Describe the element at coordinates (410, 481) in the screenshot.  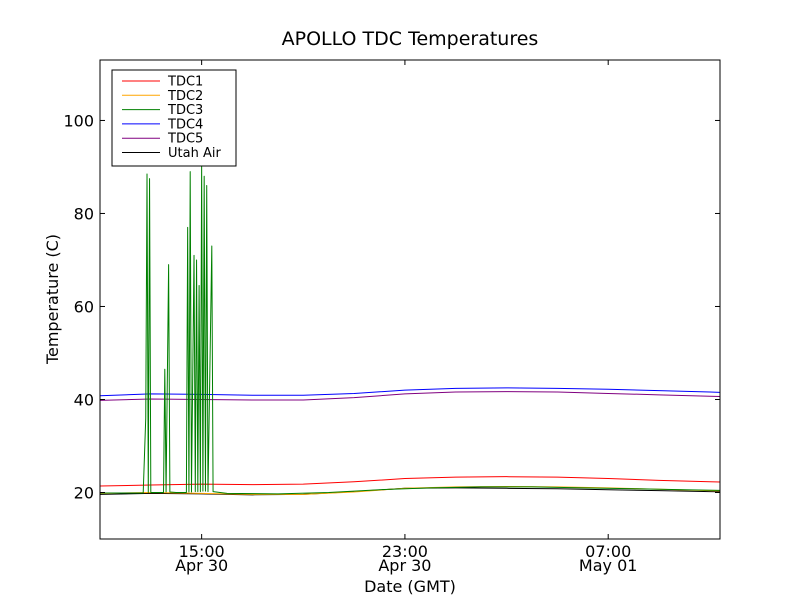
I see `series-line-tdc1` at that location.